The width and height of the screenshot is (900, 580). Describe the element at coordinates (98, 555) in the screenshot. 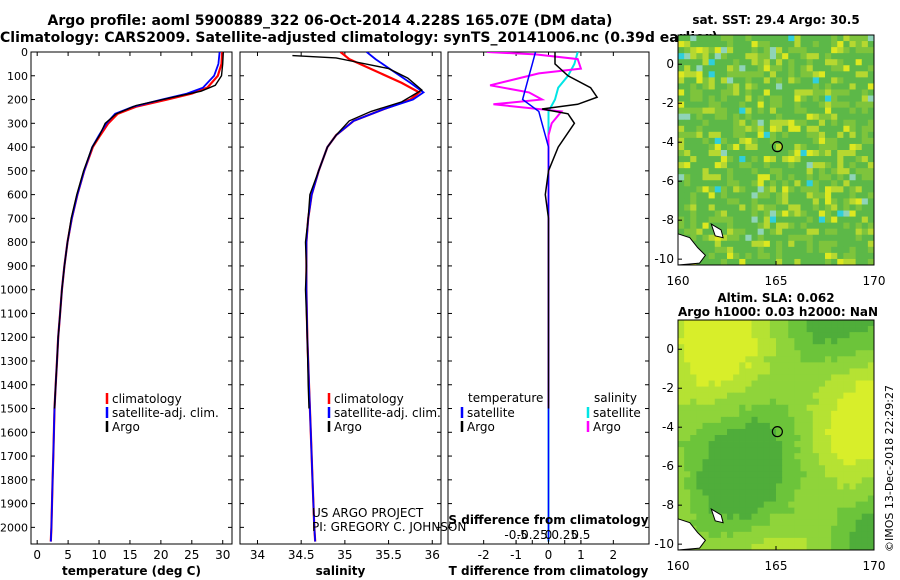

I see `x-tick-label: 10` at that location.